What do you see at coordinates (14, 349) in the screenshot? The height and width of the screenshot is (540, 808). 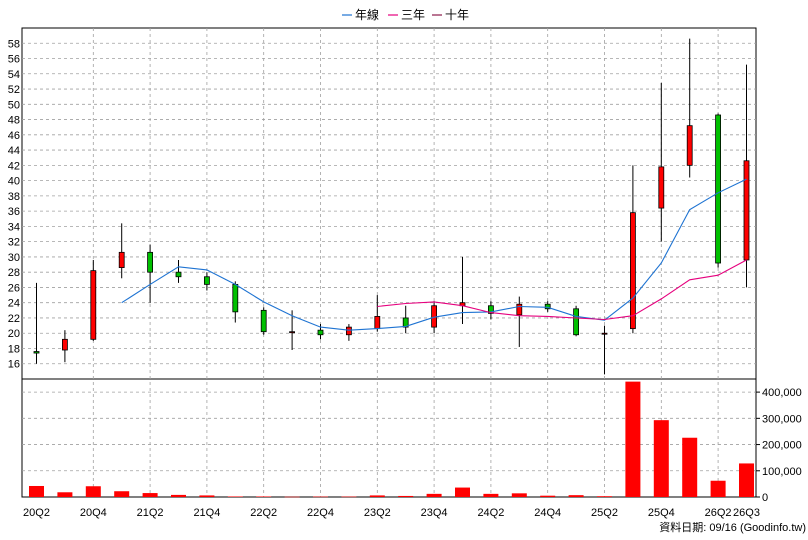 I see `price-tick-label: 18` at bounding box center [14, 349].